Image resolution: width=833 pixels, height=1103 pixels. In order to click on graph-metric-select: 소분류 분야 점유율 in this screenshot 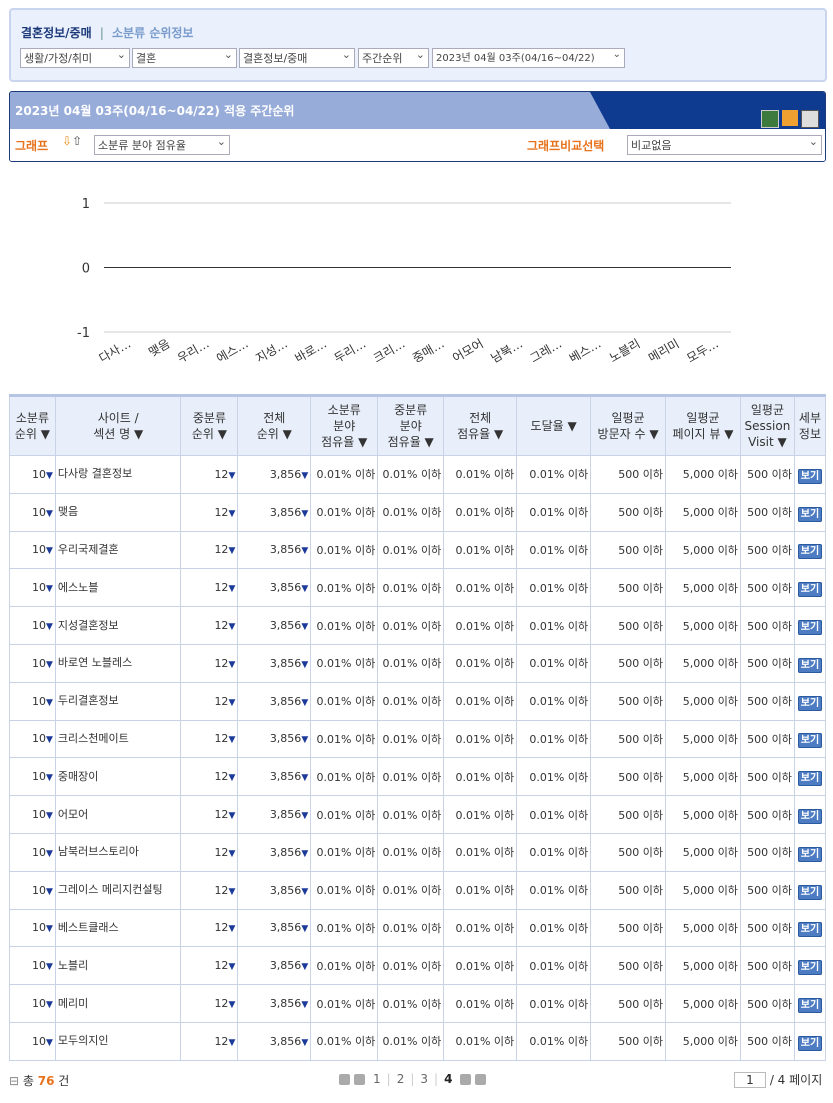, I will do `click(162, 143)`.